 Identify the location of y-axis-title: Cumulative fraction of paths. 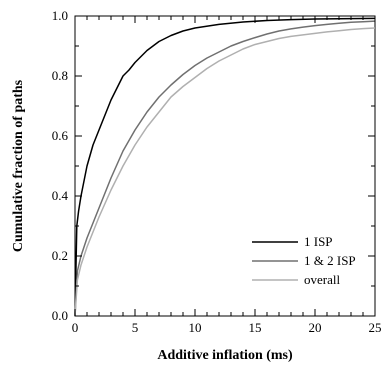
(18, 165).